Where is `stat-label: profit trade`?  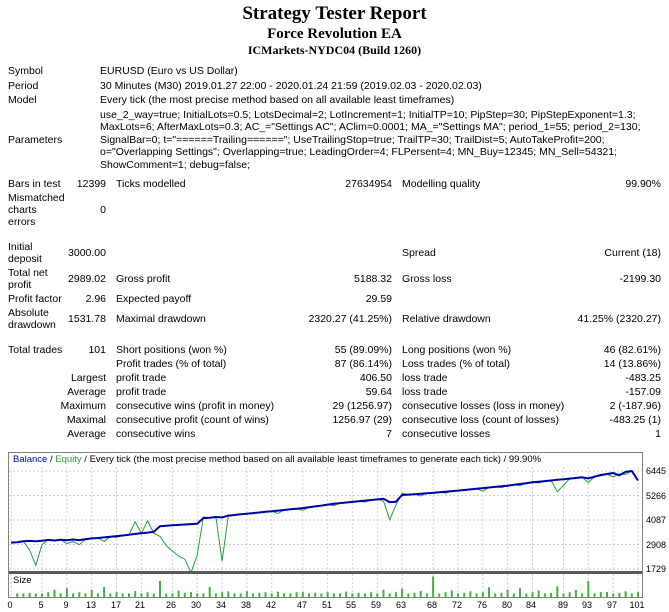
stat-label: profit trade is located at coordinates (141, 378).